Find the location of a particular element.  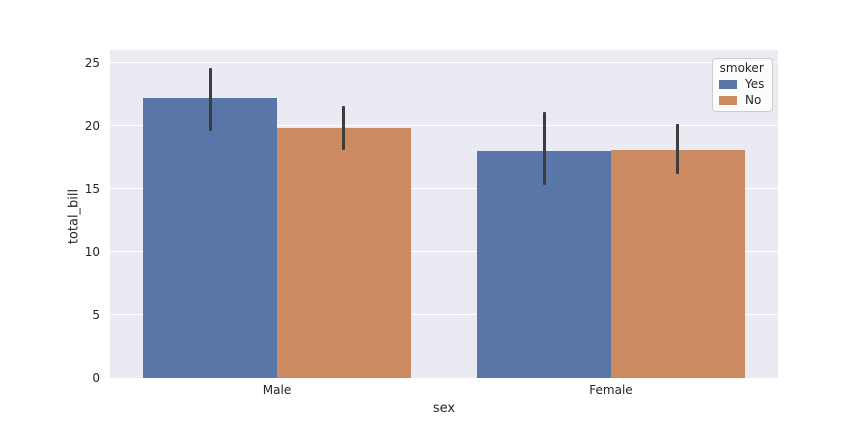

ytick-label: 0 is located at coordinates (96, 378).